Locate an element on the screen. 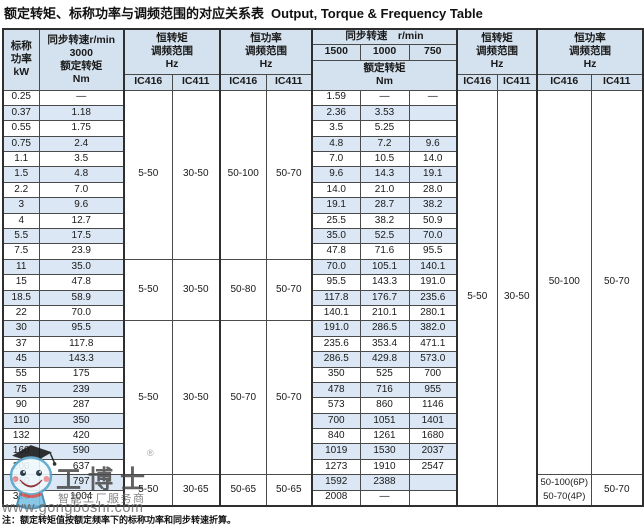 The width and height of the screenshot is (644, 528). torque-3000-cell: 7.0 is located at coordinates (81, 190).